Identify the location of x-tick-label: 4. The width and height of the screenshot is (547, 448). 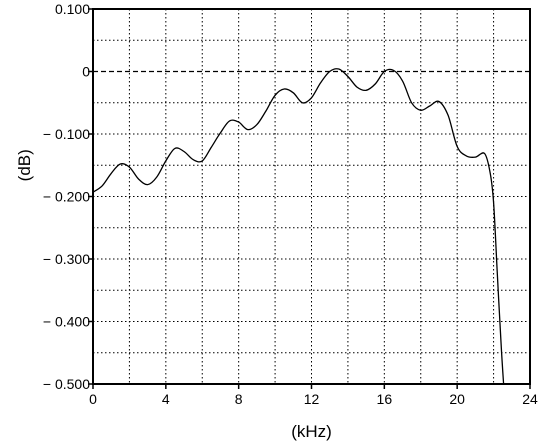
(166, 399).